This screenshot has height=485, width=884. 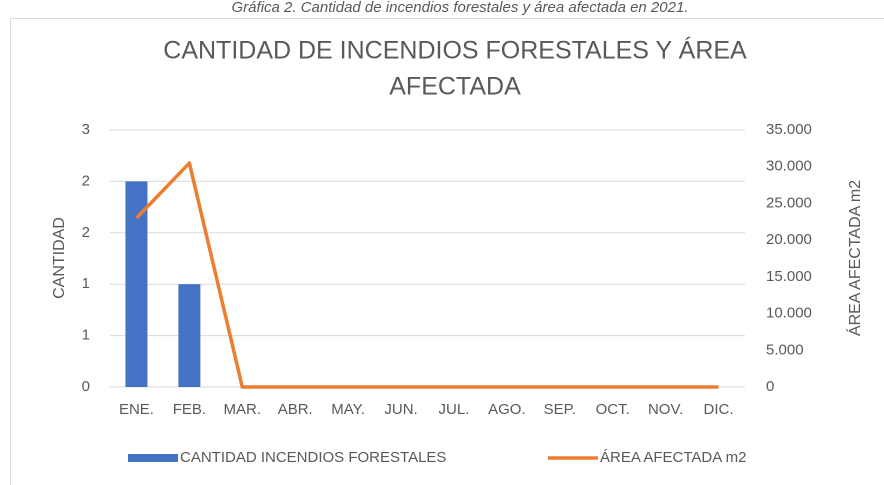 What do you see at coordinates (455, 87) in the screenshot?
I see `chart-title: AFECTADA` at bounding box center [455, 87].